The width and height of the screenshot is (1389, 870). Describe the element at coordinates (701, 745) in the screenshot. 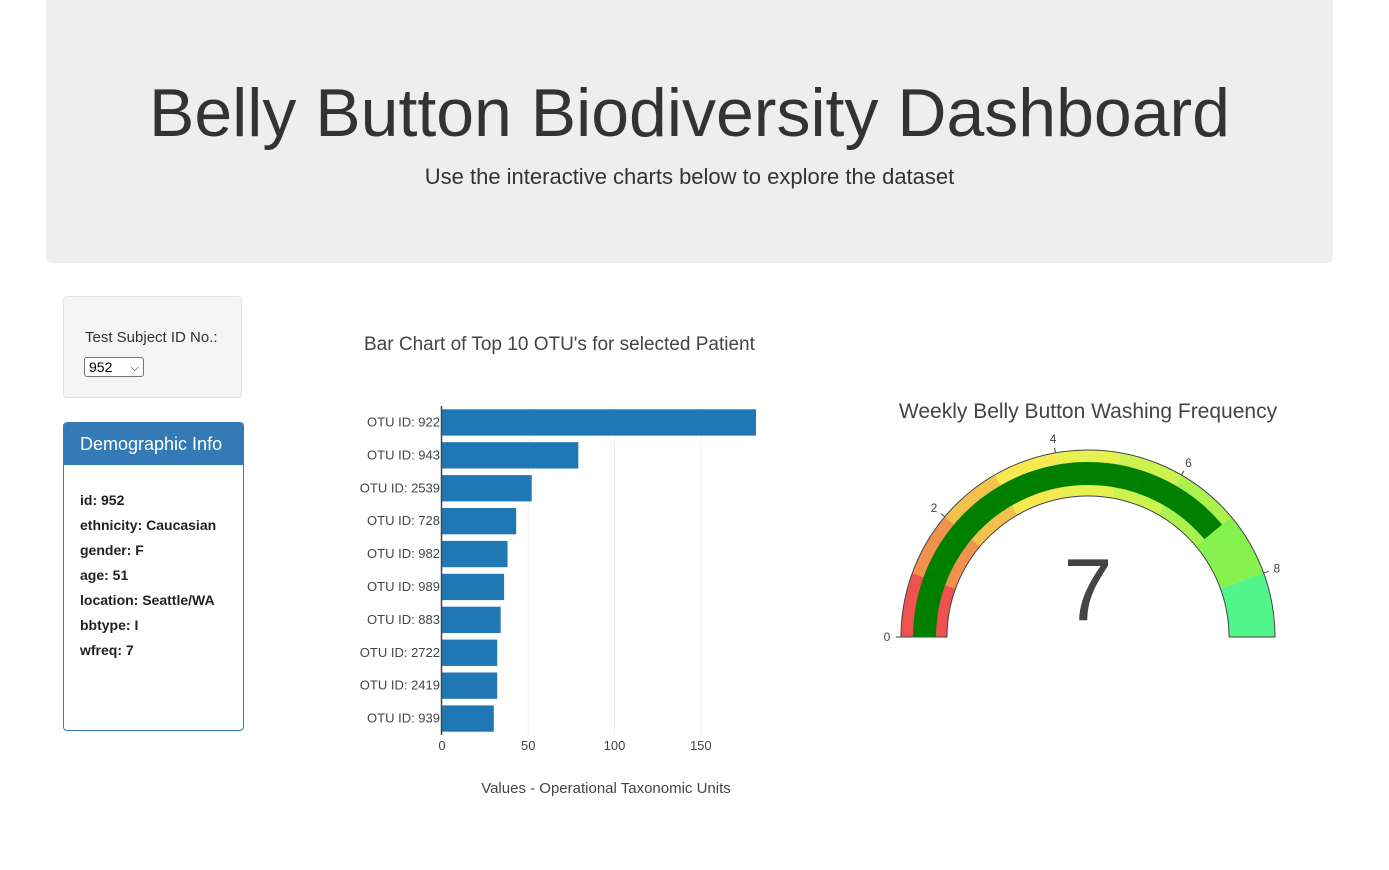

I see `bar-chart-x-tick-label: 150` at that location.